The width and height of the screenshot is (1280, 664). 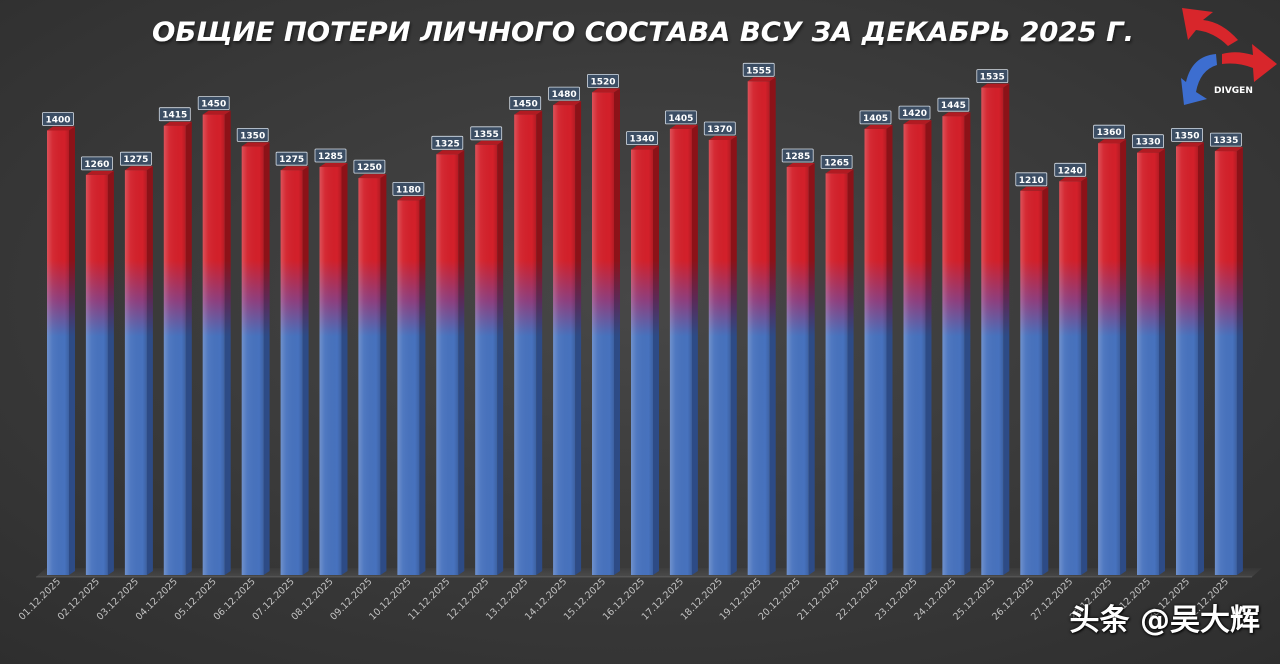 I want to click on value-label-text: 1445, so click(x=953, y=106).